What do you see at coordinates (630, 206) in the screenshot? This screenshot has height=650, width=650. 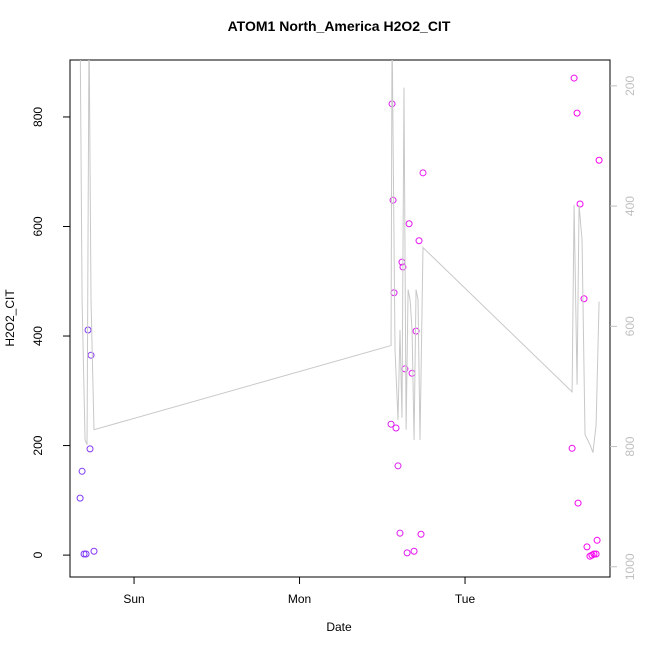 I see `y2-tick-label: 400` at bounding box center [630, 206].